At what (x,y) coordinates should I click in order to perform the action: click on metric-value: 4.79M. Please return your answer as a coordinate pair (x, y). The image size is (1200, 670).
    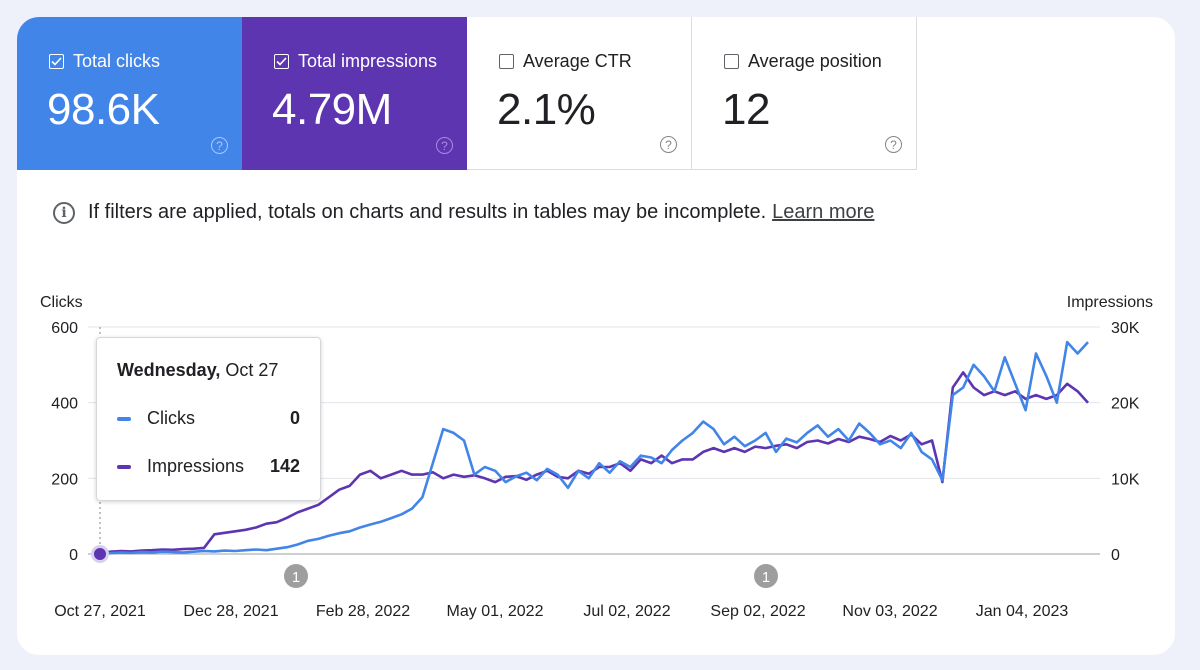
    Looking at the image, I should click on (332, 109).